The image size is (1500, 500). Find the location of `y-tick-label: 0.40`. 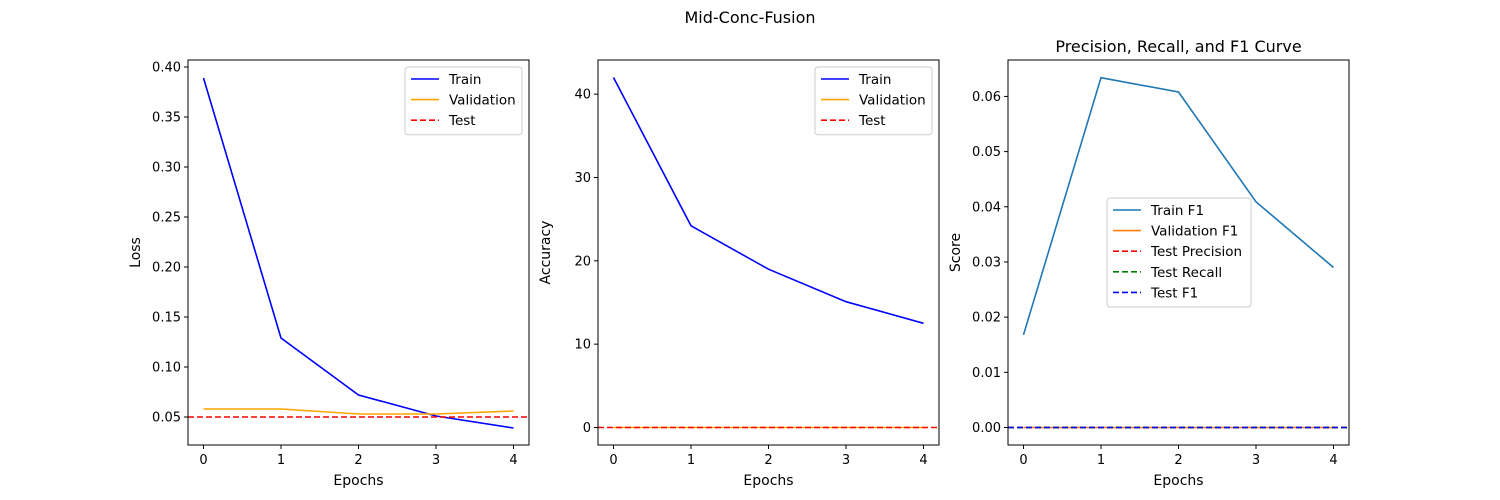

y-tick-label: 0.40 is located at coordinates (166, 68).